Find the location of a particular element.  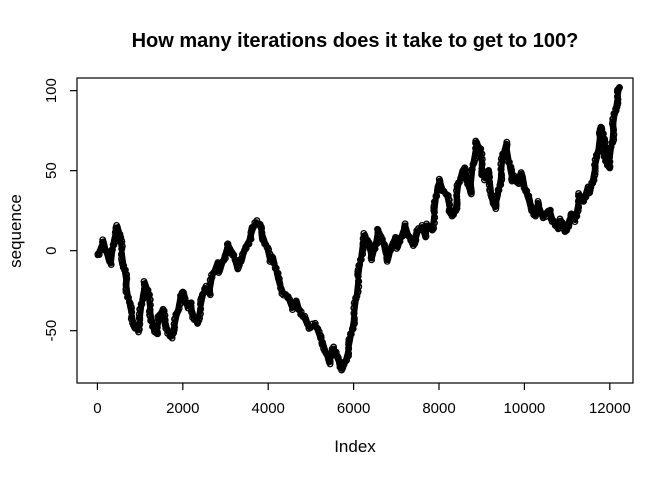

x-axis-label: Index is located at coordinates (355, 446).